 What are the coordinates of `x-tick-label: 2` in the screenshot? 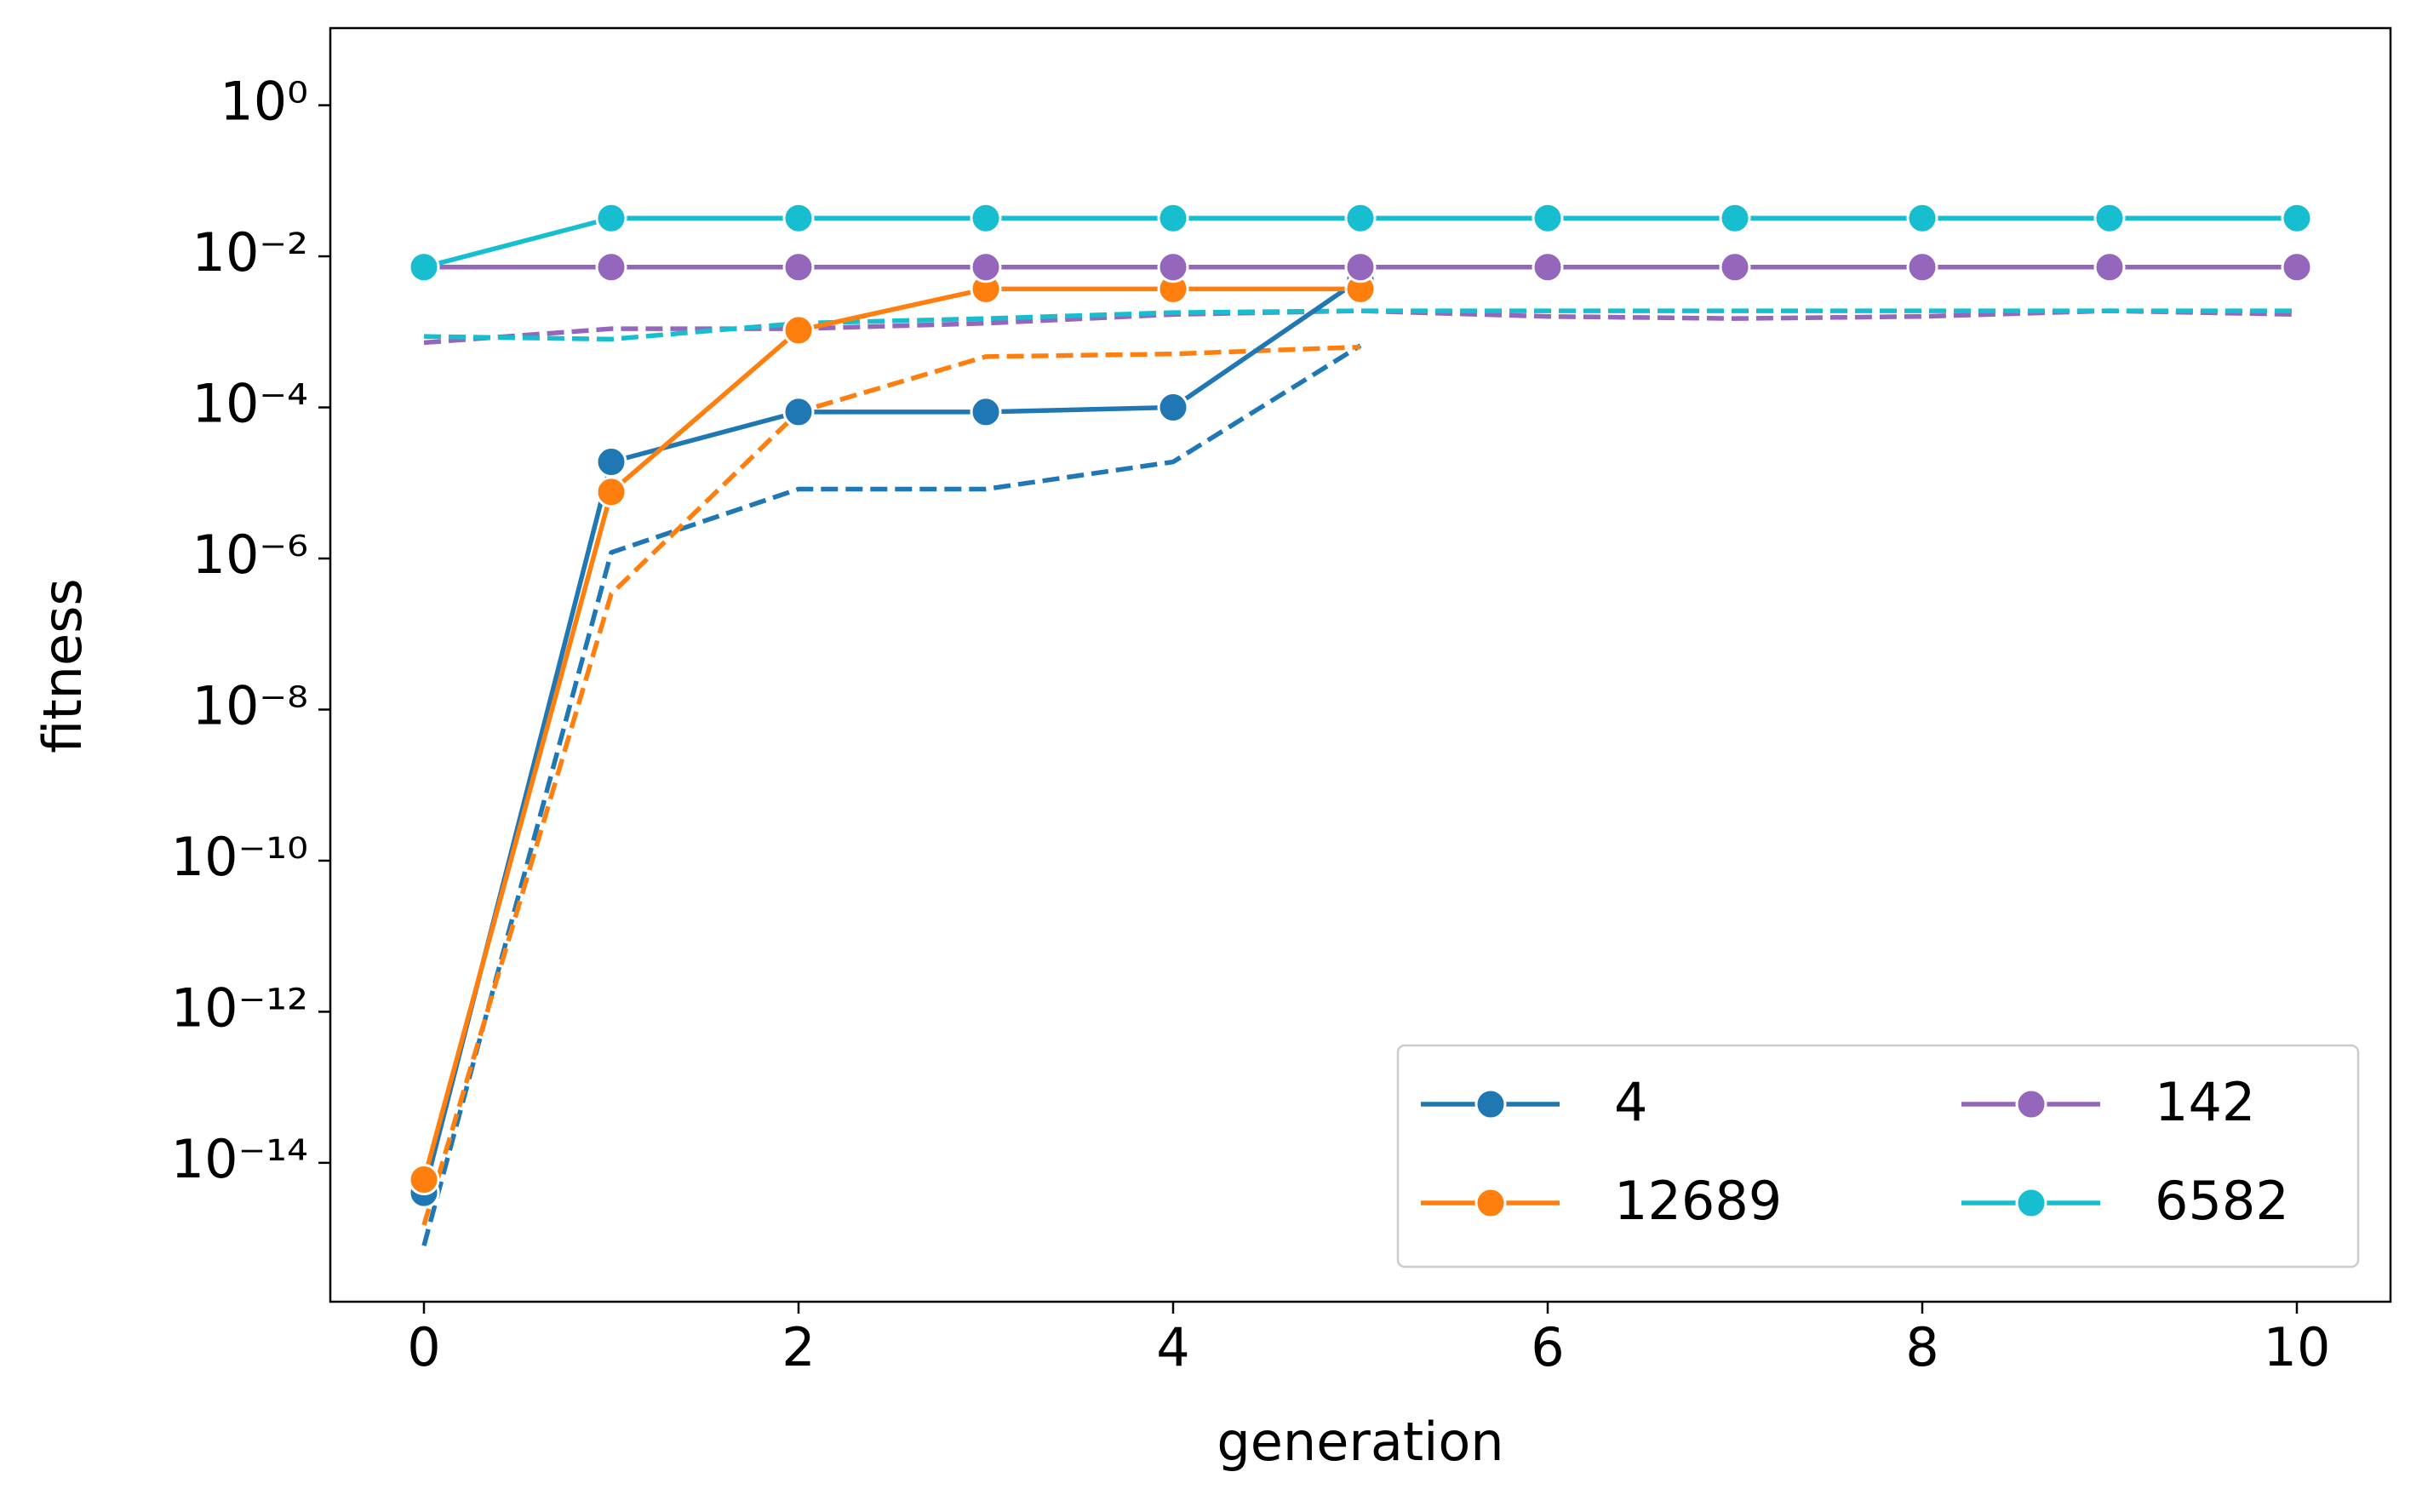 It's located at (798, 1347).